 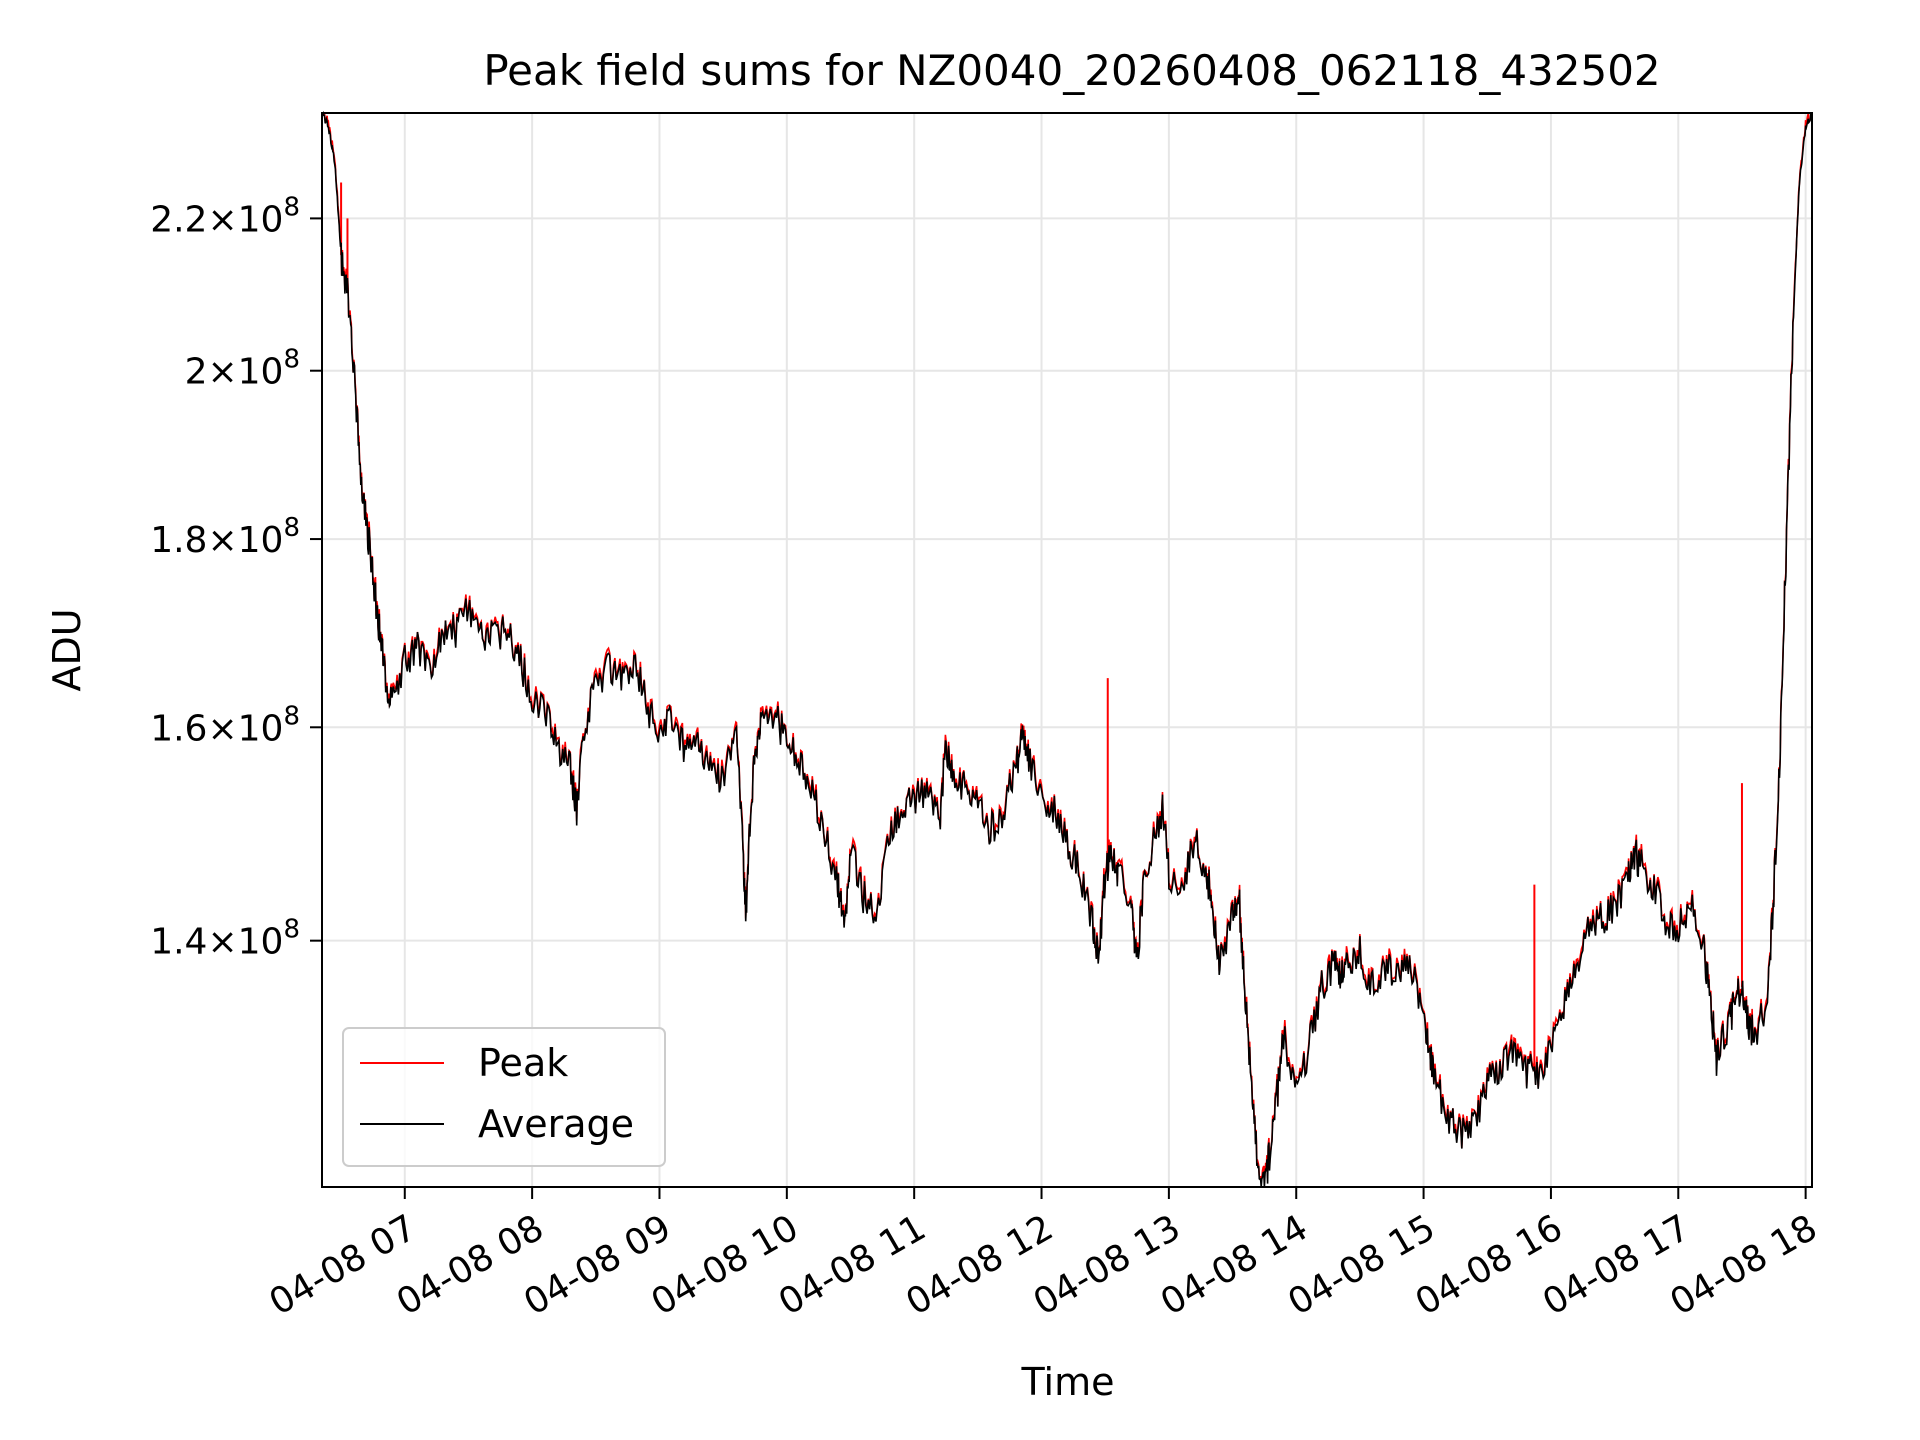 I want to click on legend-label-average: Average, so click(x=556, y=1124).